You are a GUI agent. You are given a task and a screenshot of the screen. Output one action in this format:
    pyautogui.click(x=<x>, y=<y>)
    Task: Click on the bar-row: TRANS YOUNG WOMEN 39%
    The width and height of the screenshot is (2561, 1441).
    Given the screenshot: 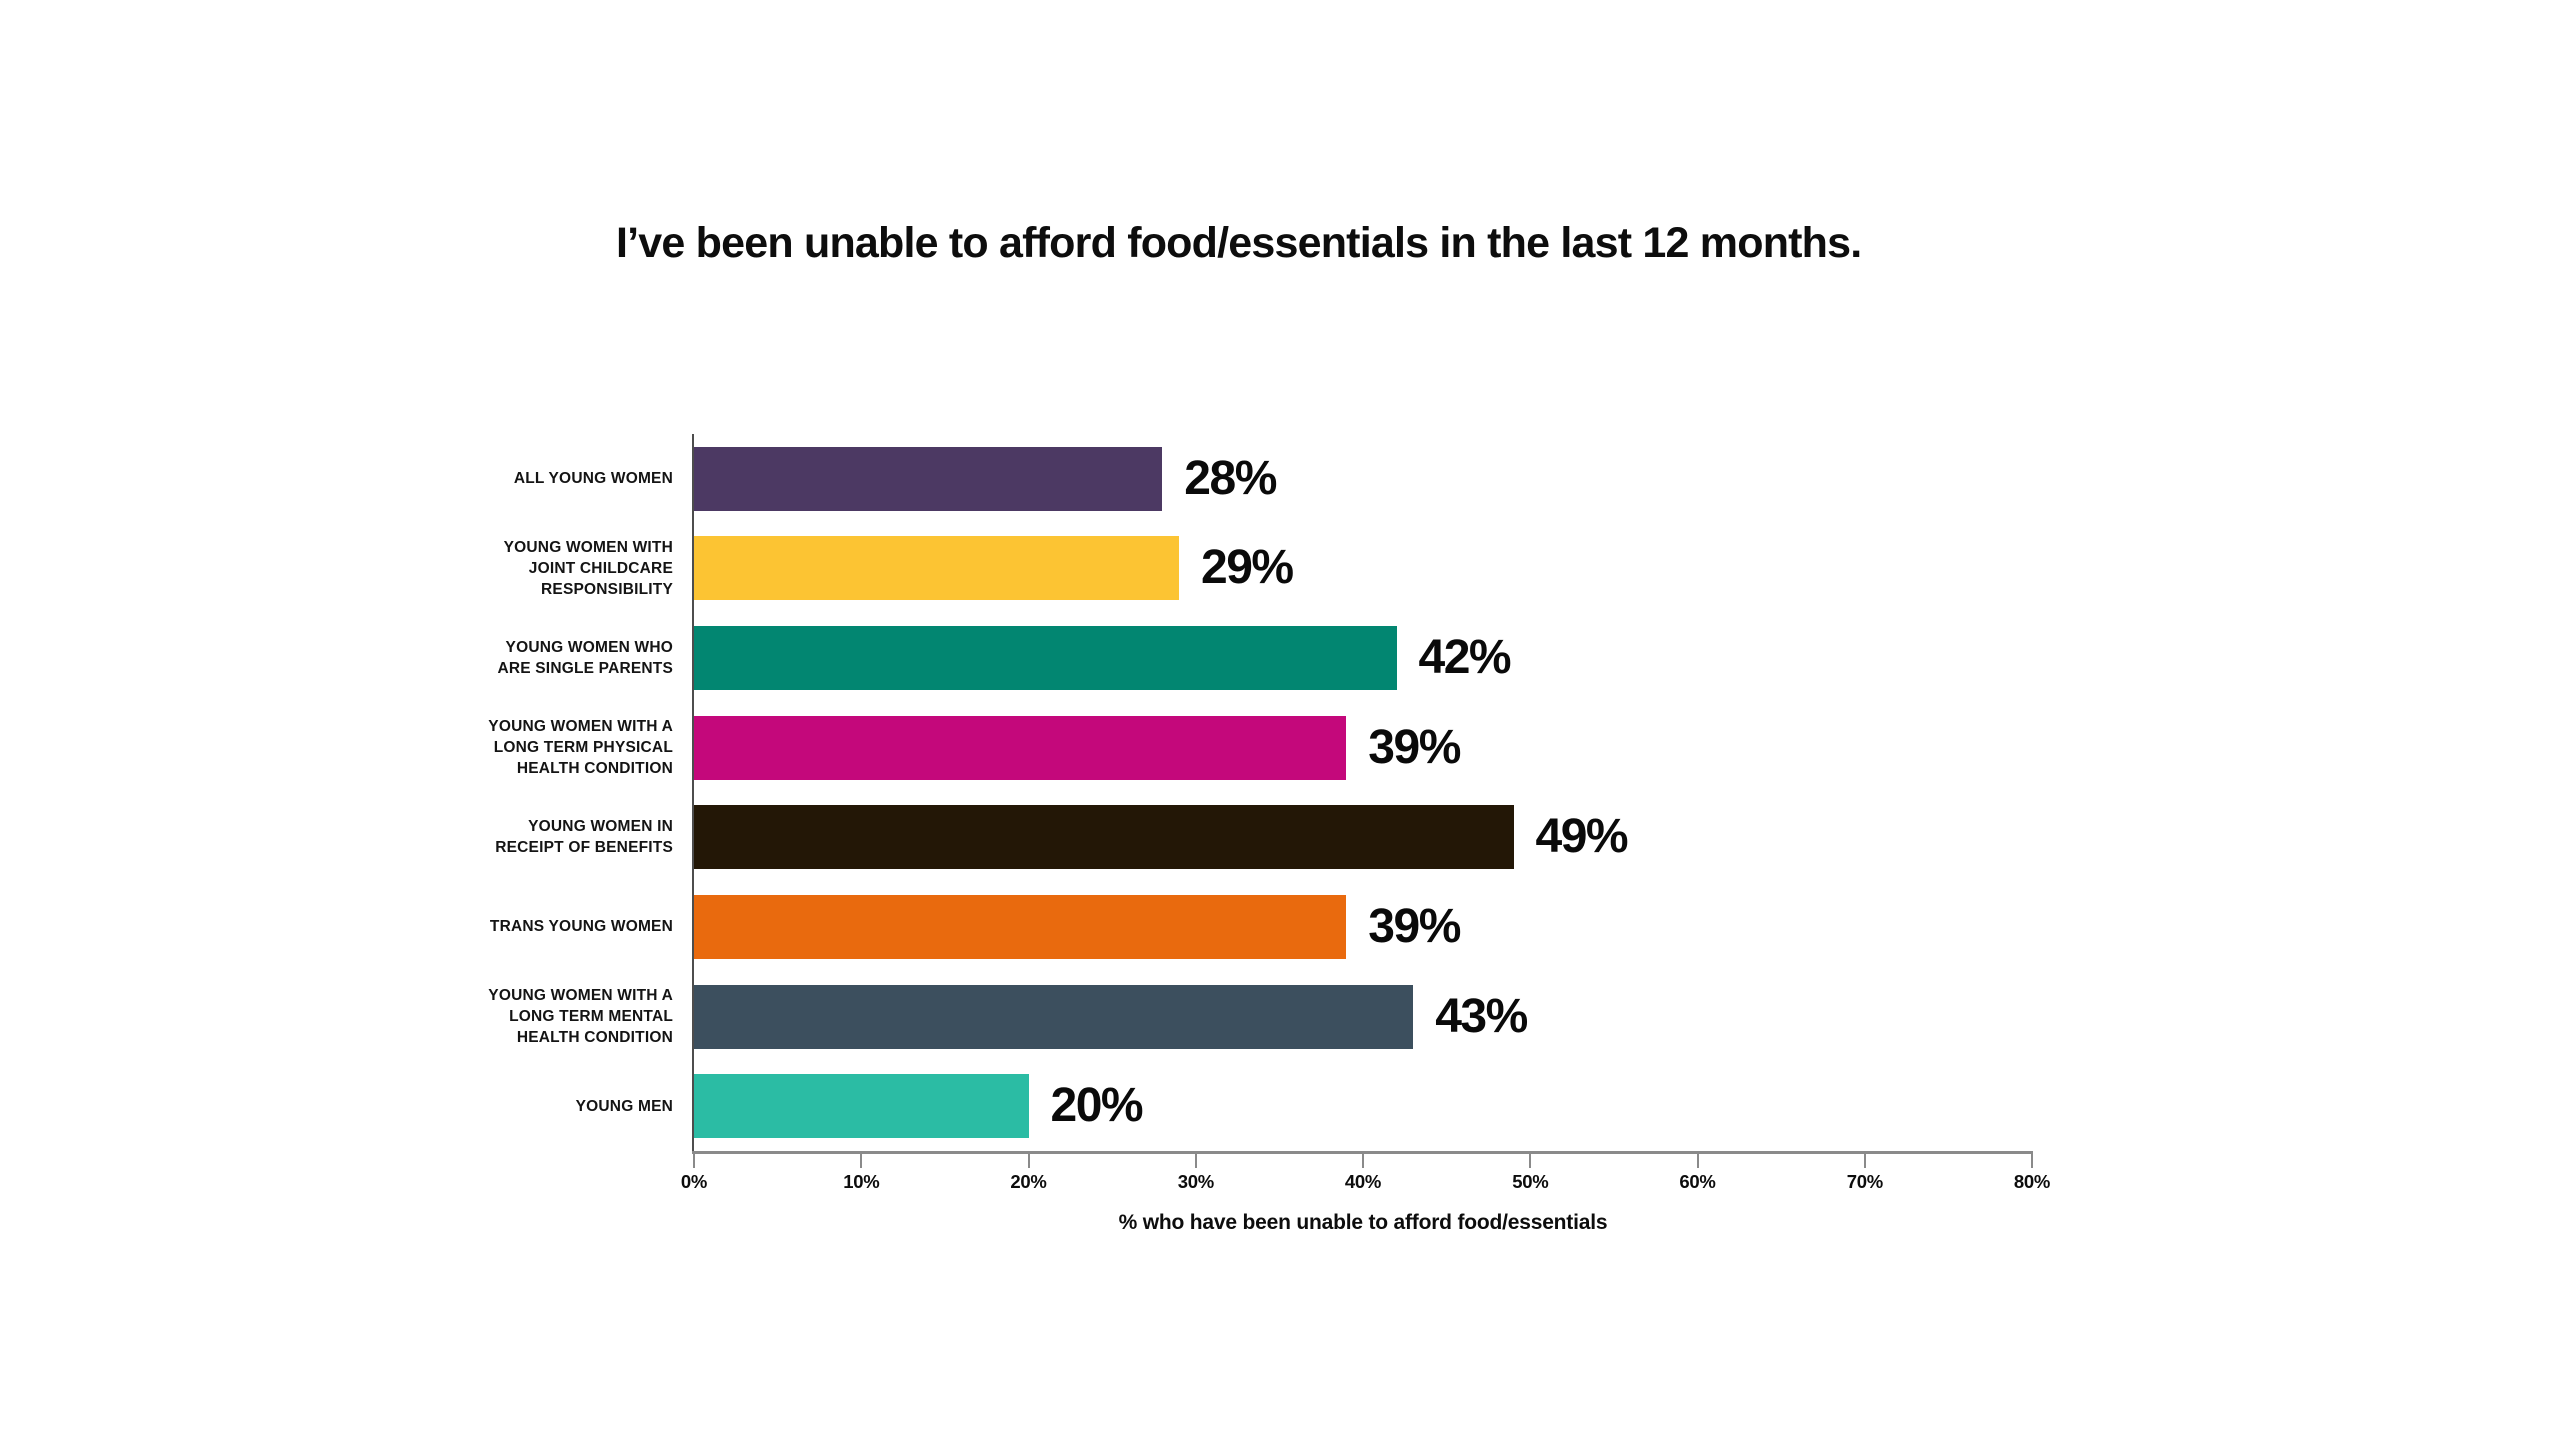 What is the action you would take?
    pyautogui.click(x=1261, y=927)
    